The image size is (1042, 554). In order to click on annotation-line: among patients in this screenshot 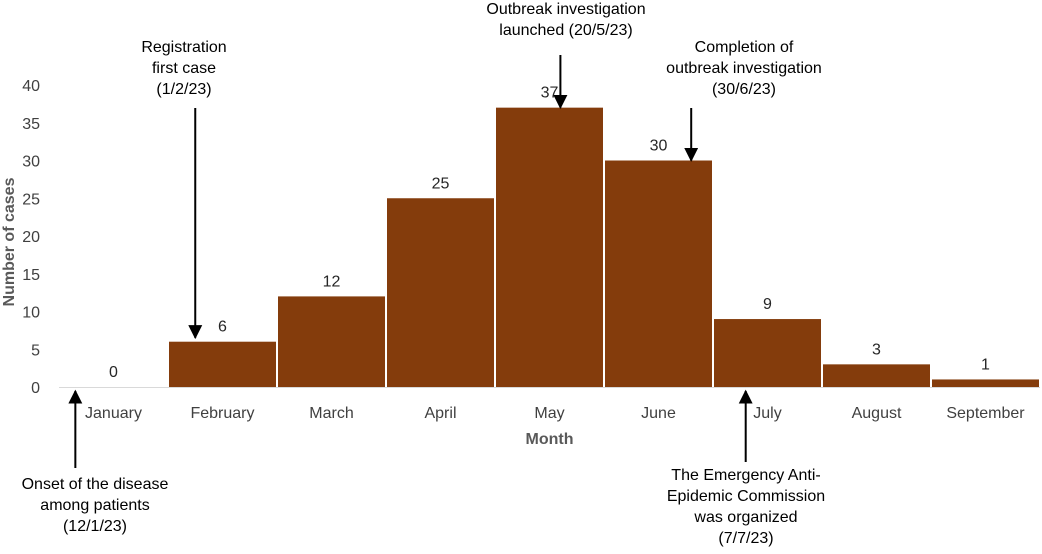, I will do `click(94, 505)`.